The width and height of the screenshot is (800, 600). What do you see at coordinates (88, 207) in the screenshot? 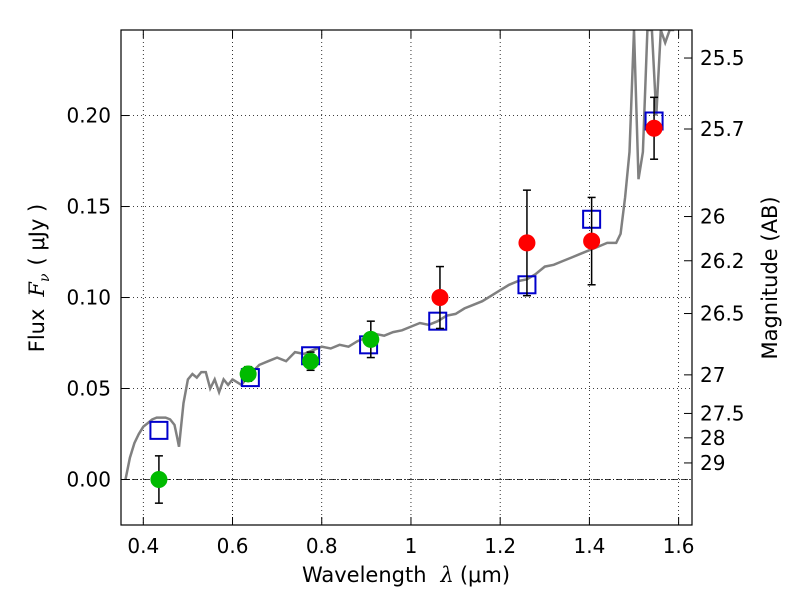
I see `y-tick-label: 0.15` at bounding box center [88, 207].